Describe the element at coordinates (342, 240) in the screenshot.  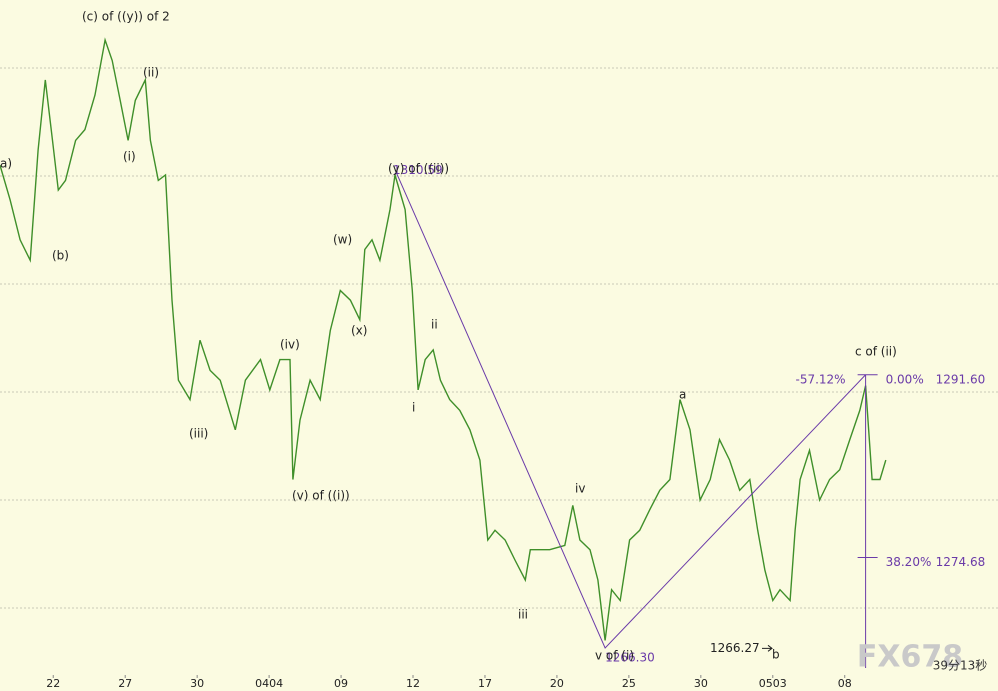
I see `wave-label: (w)` at that location.